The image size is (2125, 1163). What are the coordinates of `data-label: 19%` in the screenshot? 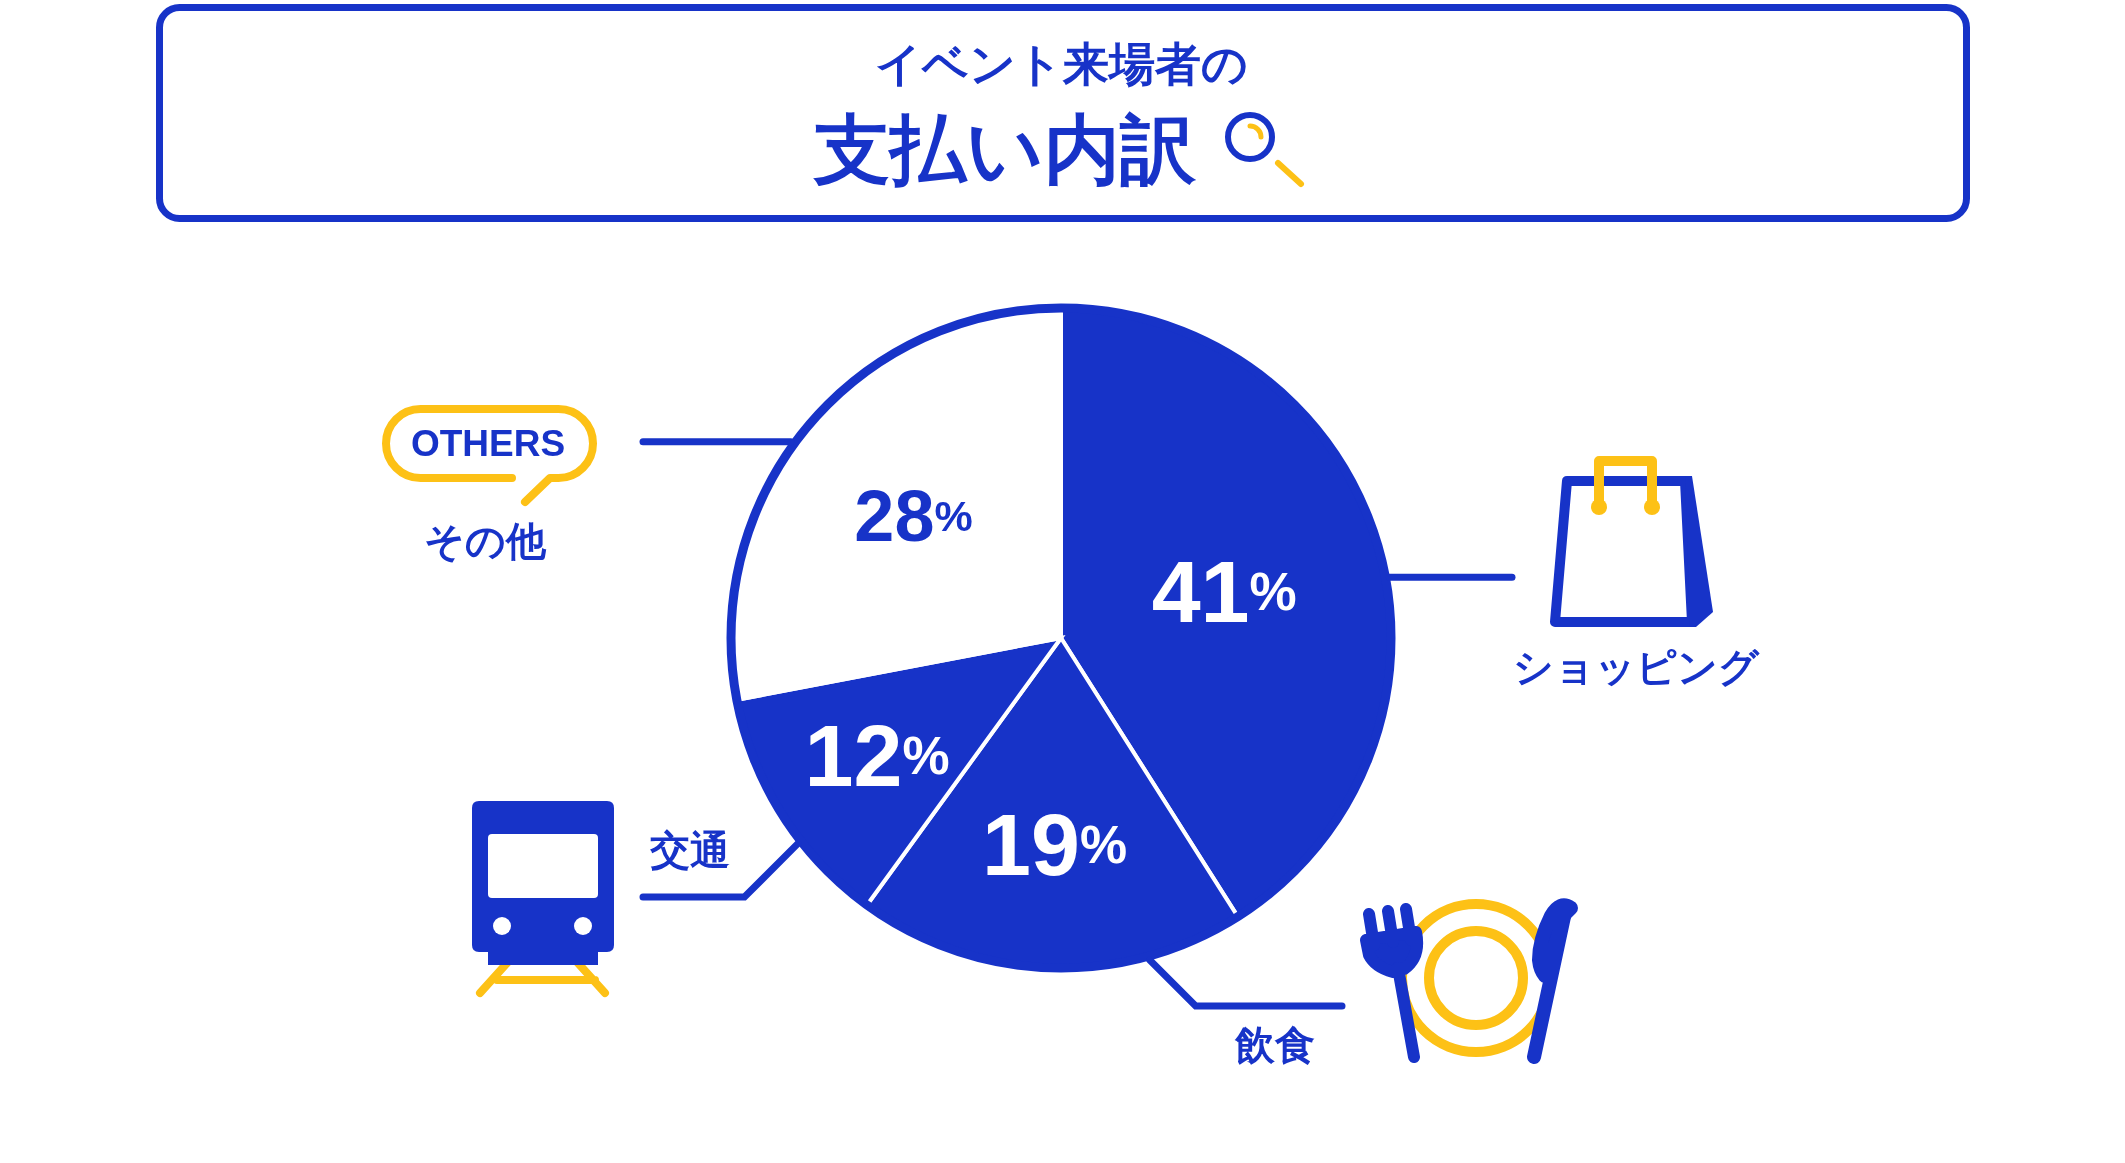 It's located at (1055, 844).